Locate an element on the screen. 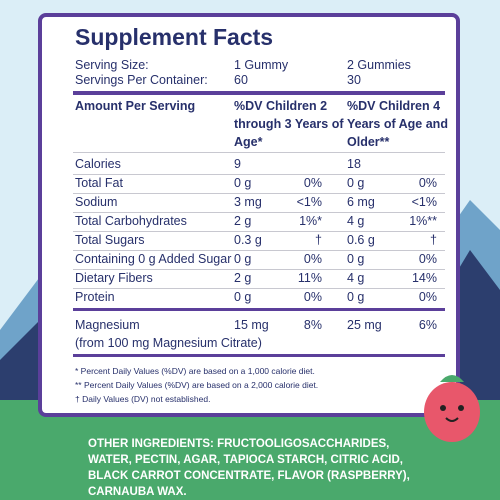  amount: 25 mg is located at coordinates (364, 325).